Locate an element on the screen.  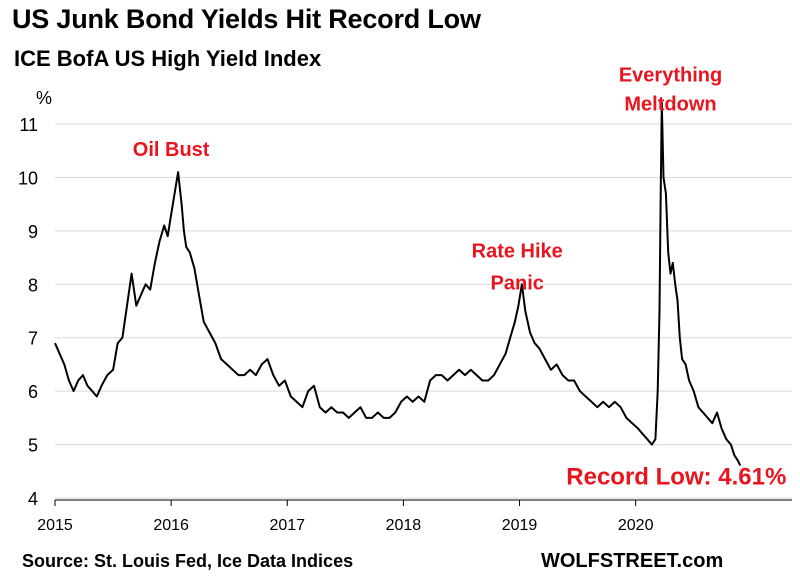
x-tick-label: 2016 is located at coordinates (171, 525).